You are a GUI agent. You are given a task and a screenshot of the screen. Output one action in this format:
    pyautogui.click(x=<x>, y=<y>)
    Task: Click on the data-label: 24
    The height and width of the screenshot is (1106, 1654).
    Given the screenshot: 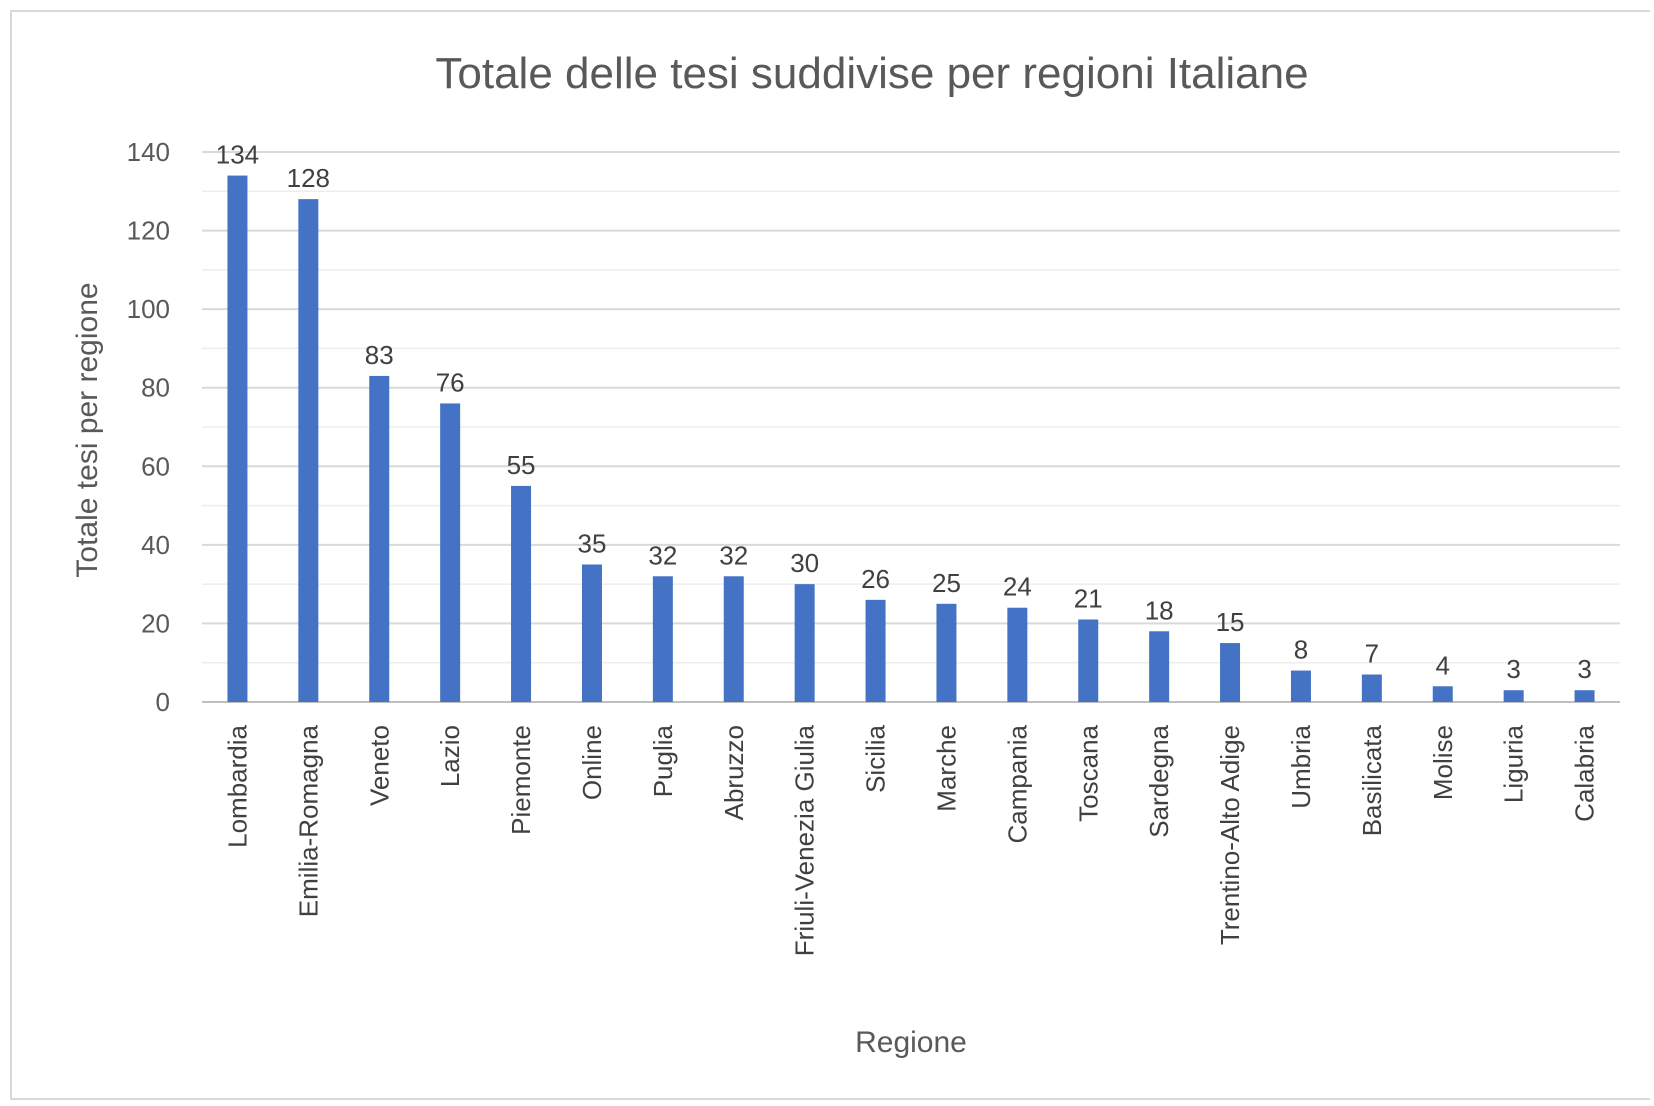 What is the action you would take?
    pyautogui.click(x=1017, y=587)
    